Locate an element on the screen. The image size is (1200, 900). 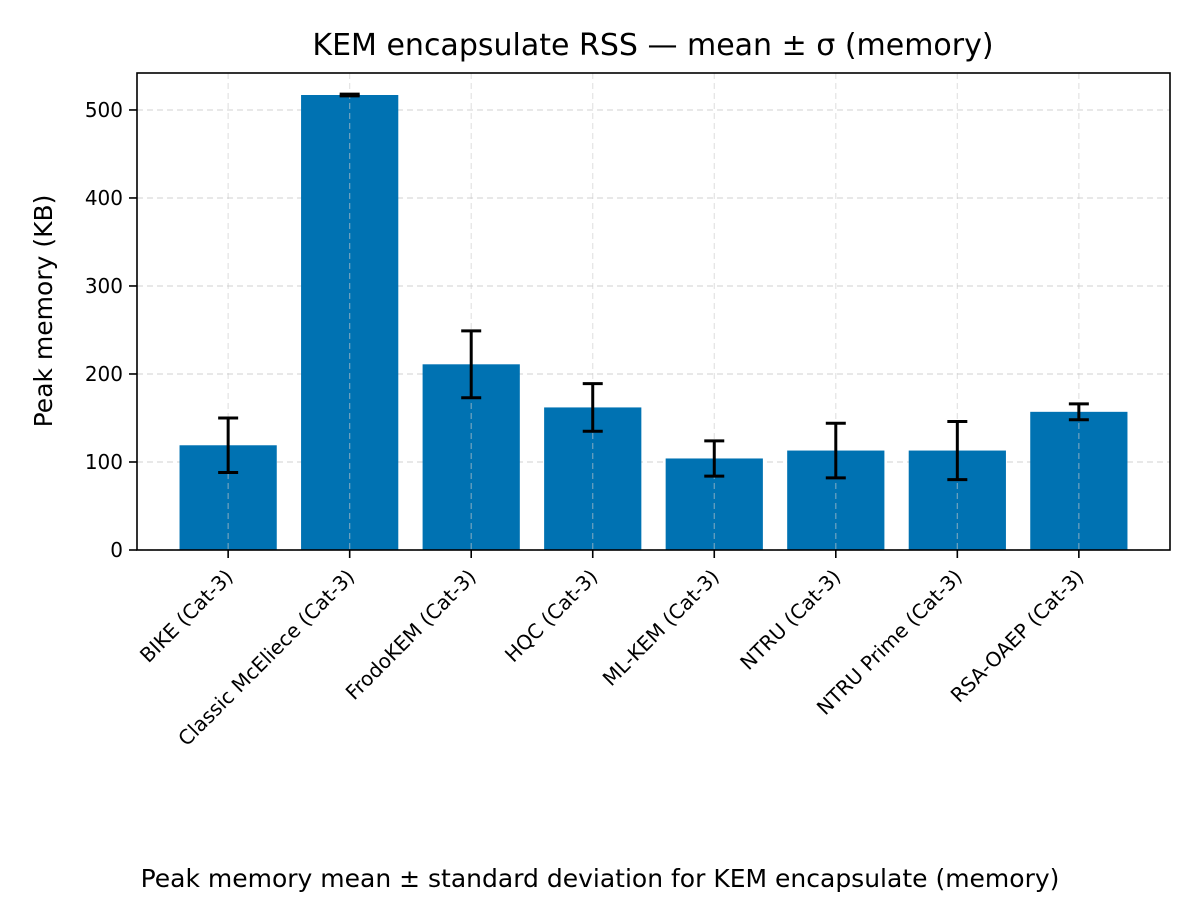
x-tick-label: BIKE (Cat-3) is located at coordinates (186, 616).